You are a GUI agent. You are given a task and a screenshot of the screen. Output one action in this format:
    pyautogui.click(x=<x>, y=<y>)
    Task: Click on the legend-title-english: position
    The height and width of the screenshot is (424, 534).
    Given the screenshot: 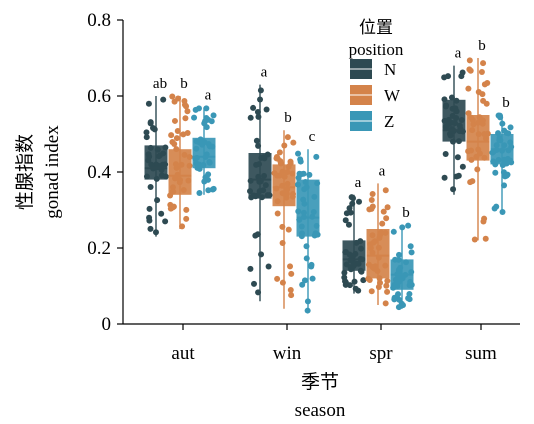 What is the action you would take?
    pyautogui.click(x=376, y=49)
    